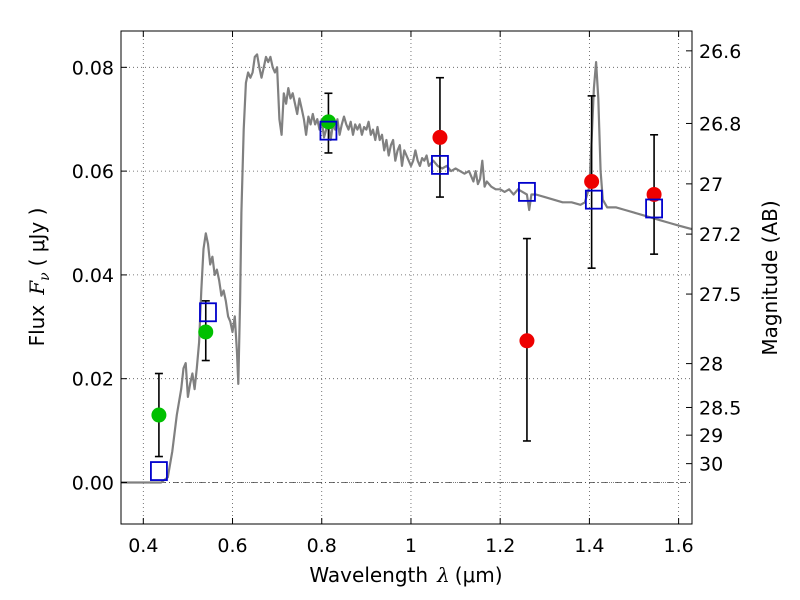 The height and width of the screenshot is (600, 800). What do you see at coordinates (37, 288) in the screenshot?
I see `y-axis-label-symbol: F` at bounding box center [37, 288].